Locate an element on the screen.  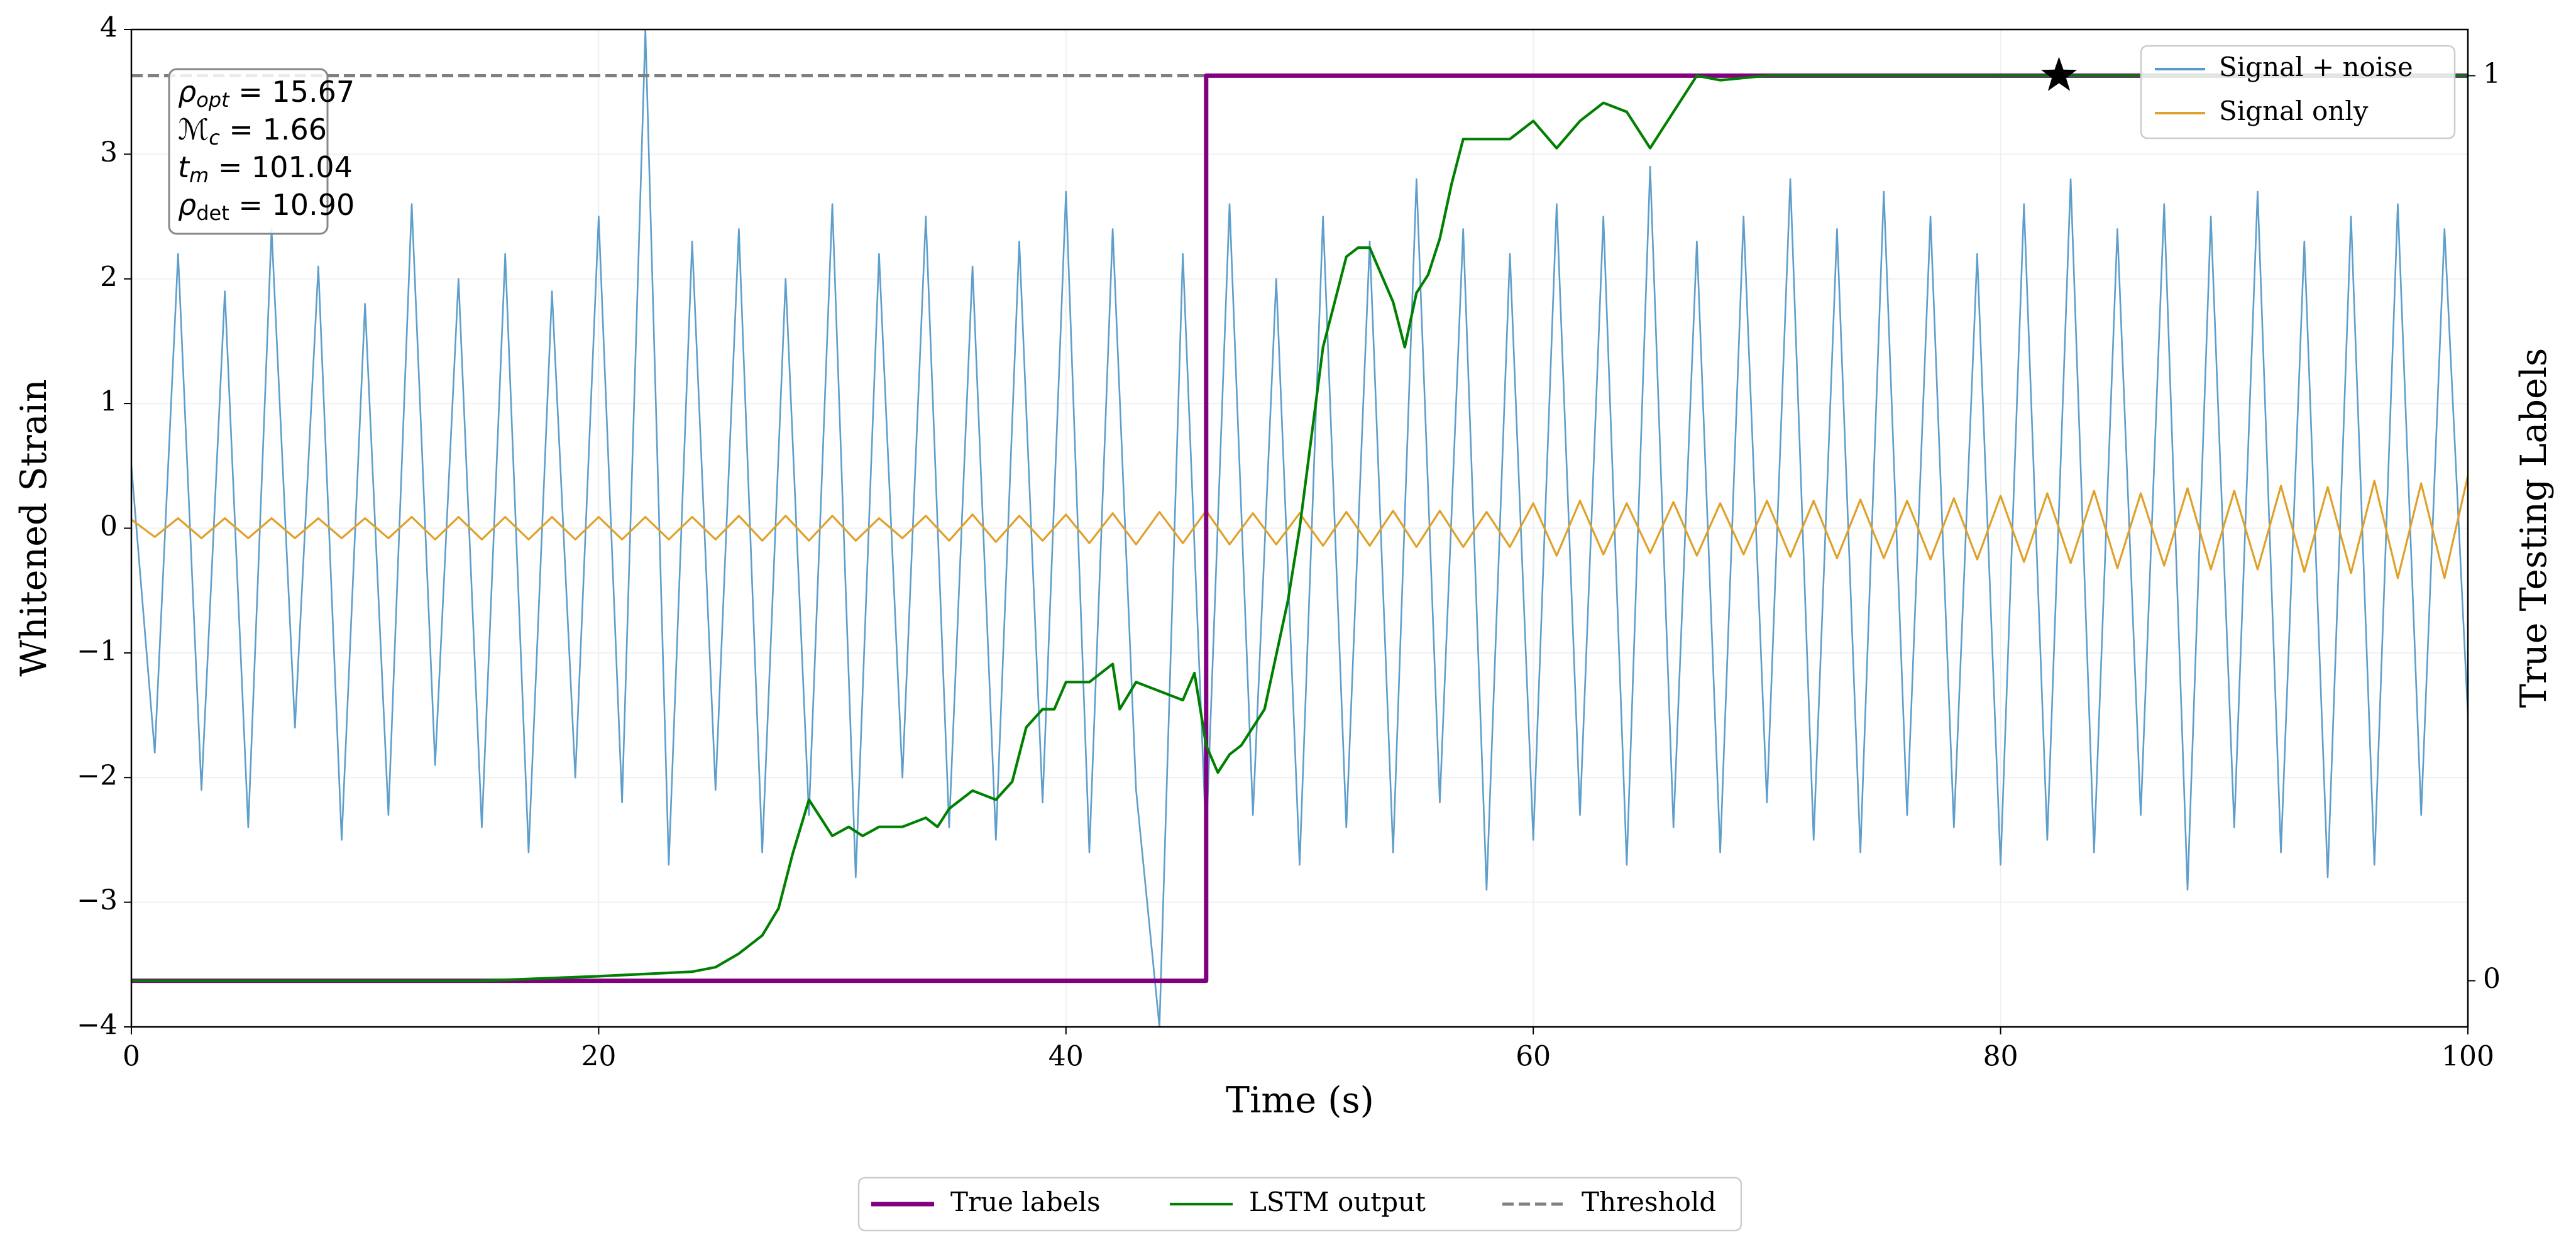
annotation-value: = 15.67 is located at coordinates (292, 92).